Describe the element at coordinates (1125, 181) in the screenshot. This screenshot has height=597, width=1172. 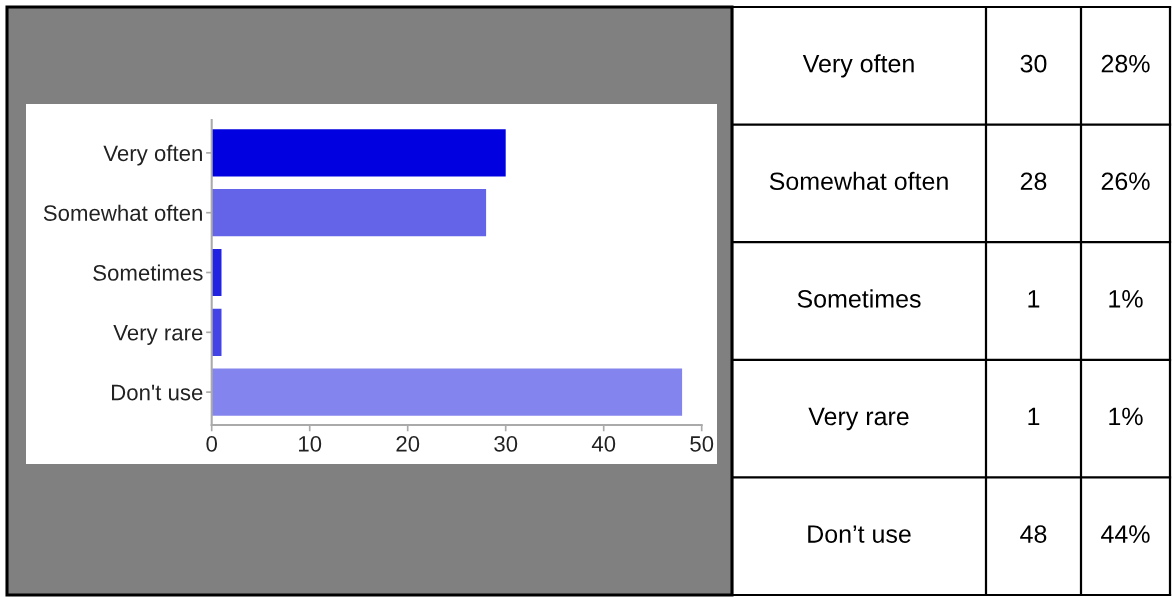
I see `data-label: 26%` at that location.